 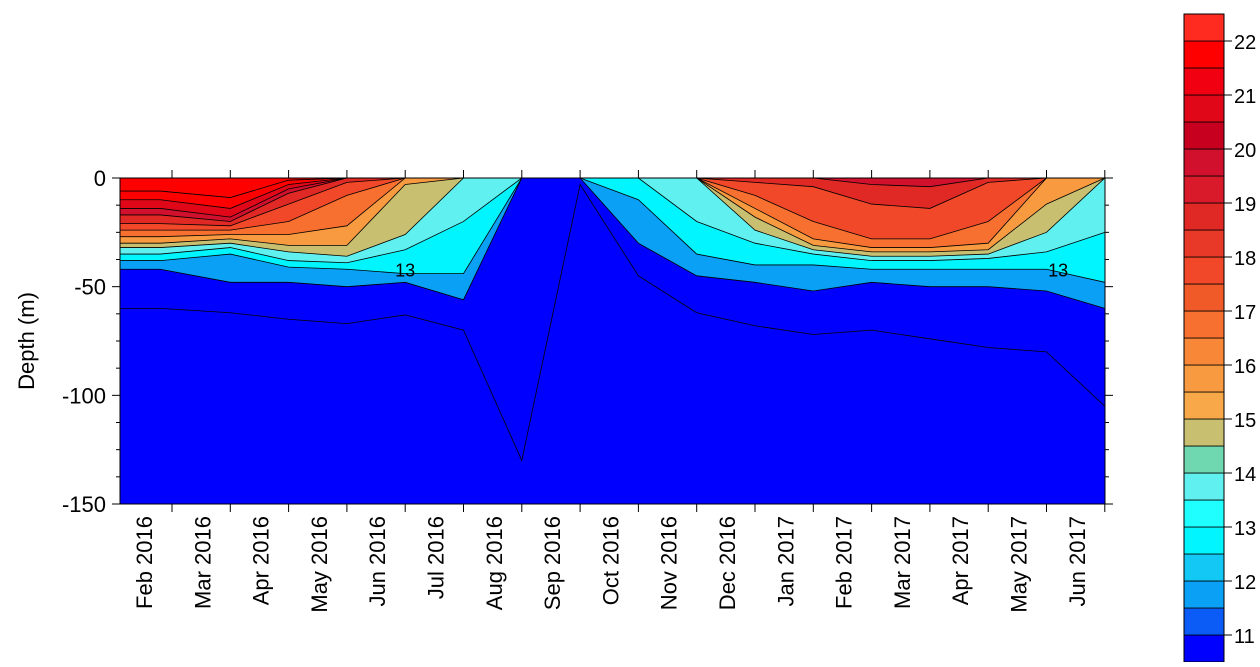 I want to click on x-tick-label: Jun 2016, so click(x=377, y=561).